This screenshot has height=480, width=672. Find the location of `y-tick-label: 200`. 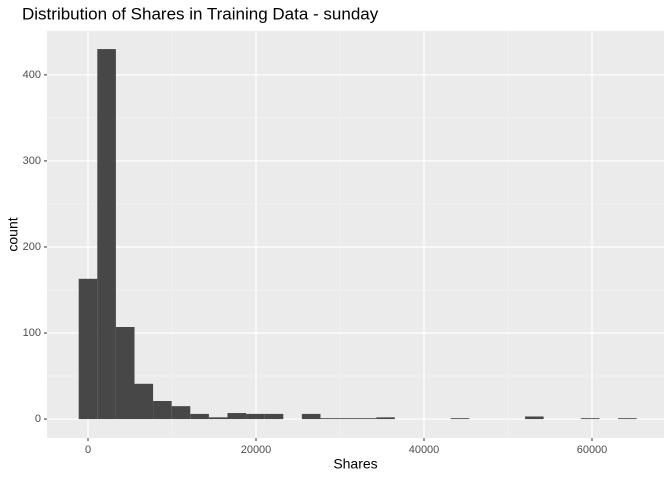

y-tick-label: 200 is located at coordinates (32, 247).